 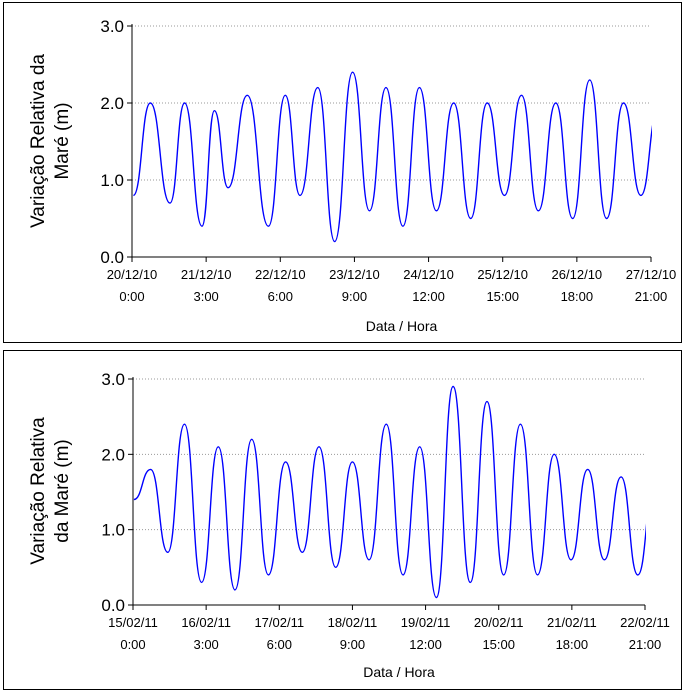 What do you see at coordinates (280, 274) in the screenshot?
I see `x-tick-date: 22/12/10` at bounding box center [280, 274].